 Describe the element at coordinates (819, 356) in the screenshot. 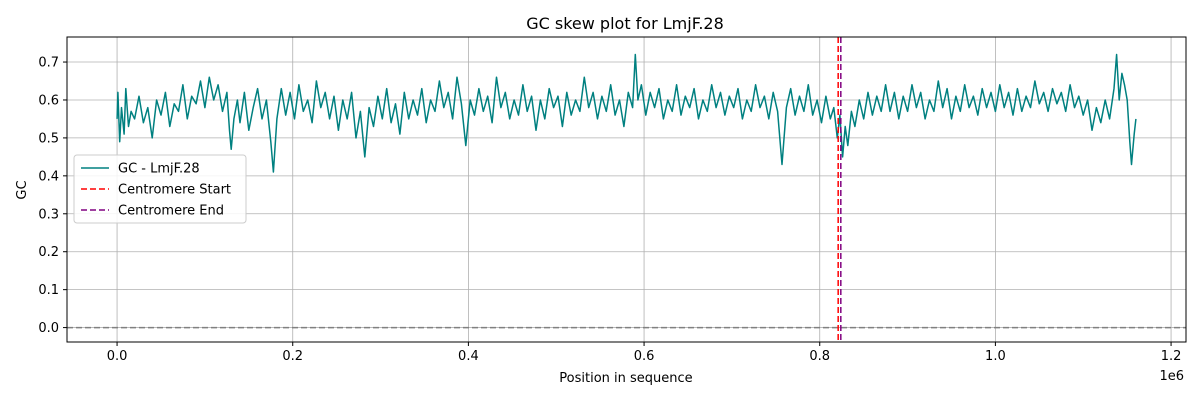

I see `x-tick-label: 0.8` at that location.